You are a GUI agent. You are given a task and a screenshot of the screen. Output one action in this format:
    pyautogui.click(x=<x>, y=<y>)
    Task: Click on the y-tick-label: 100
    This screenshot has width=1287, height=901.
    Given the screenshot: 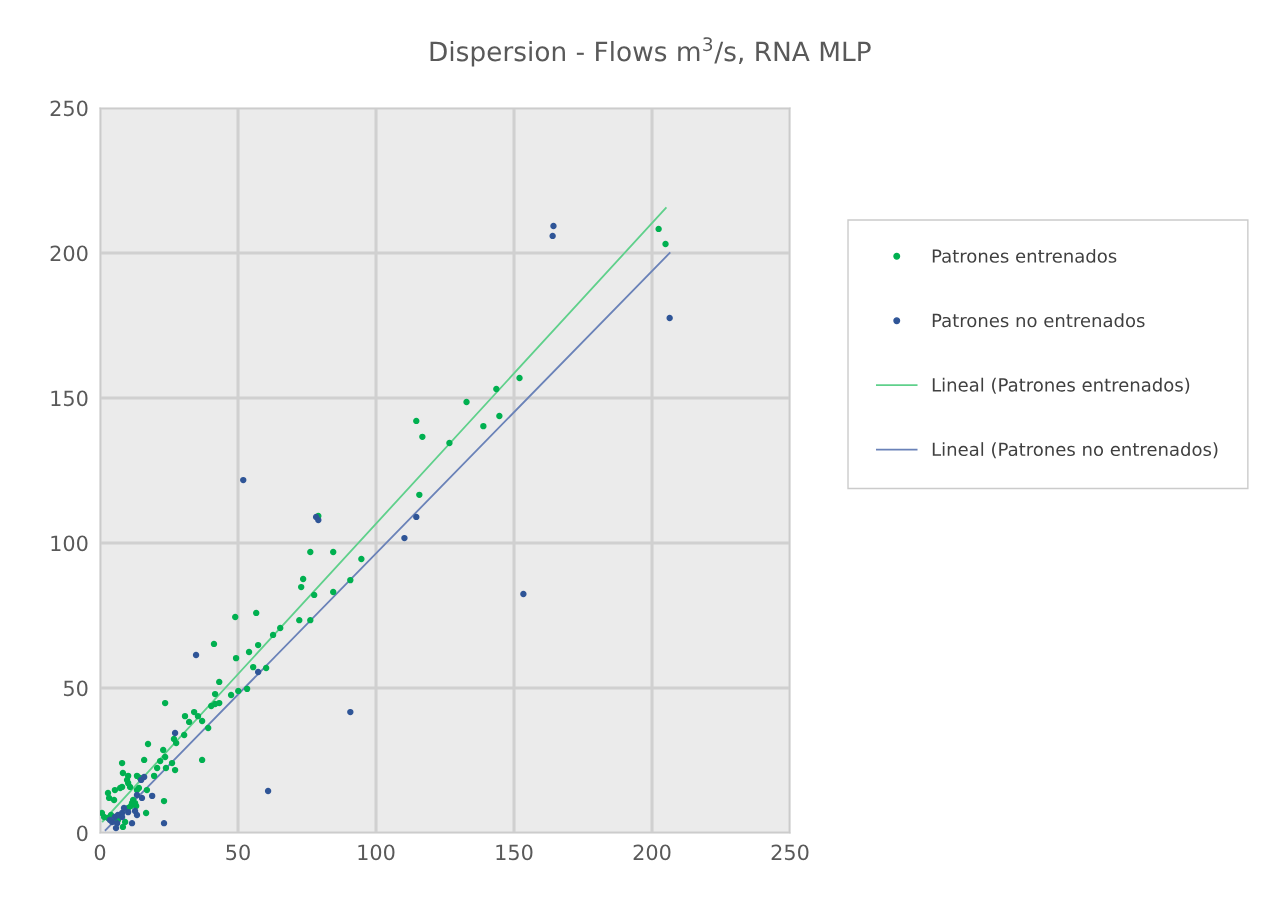 What is the action you would take?
    pyautogui.click(x=69, y=543)
    